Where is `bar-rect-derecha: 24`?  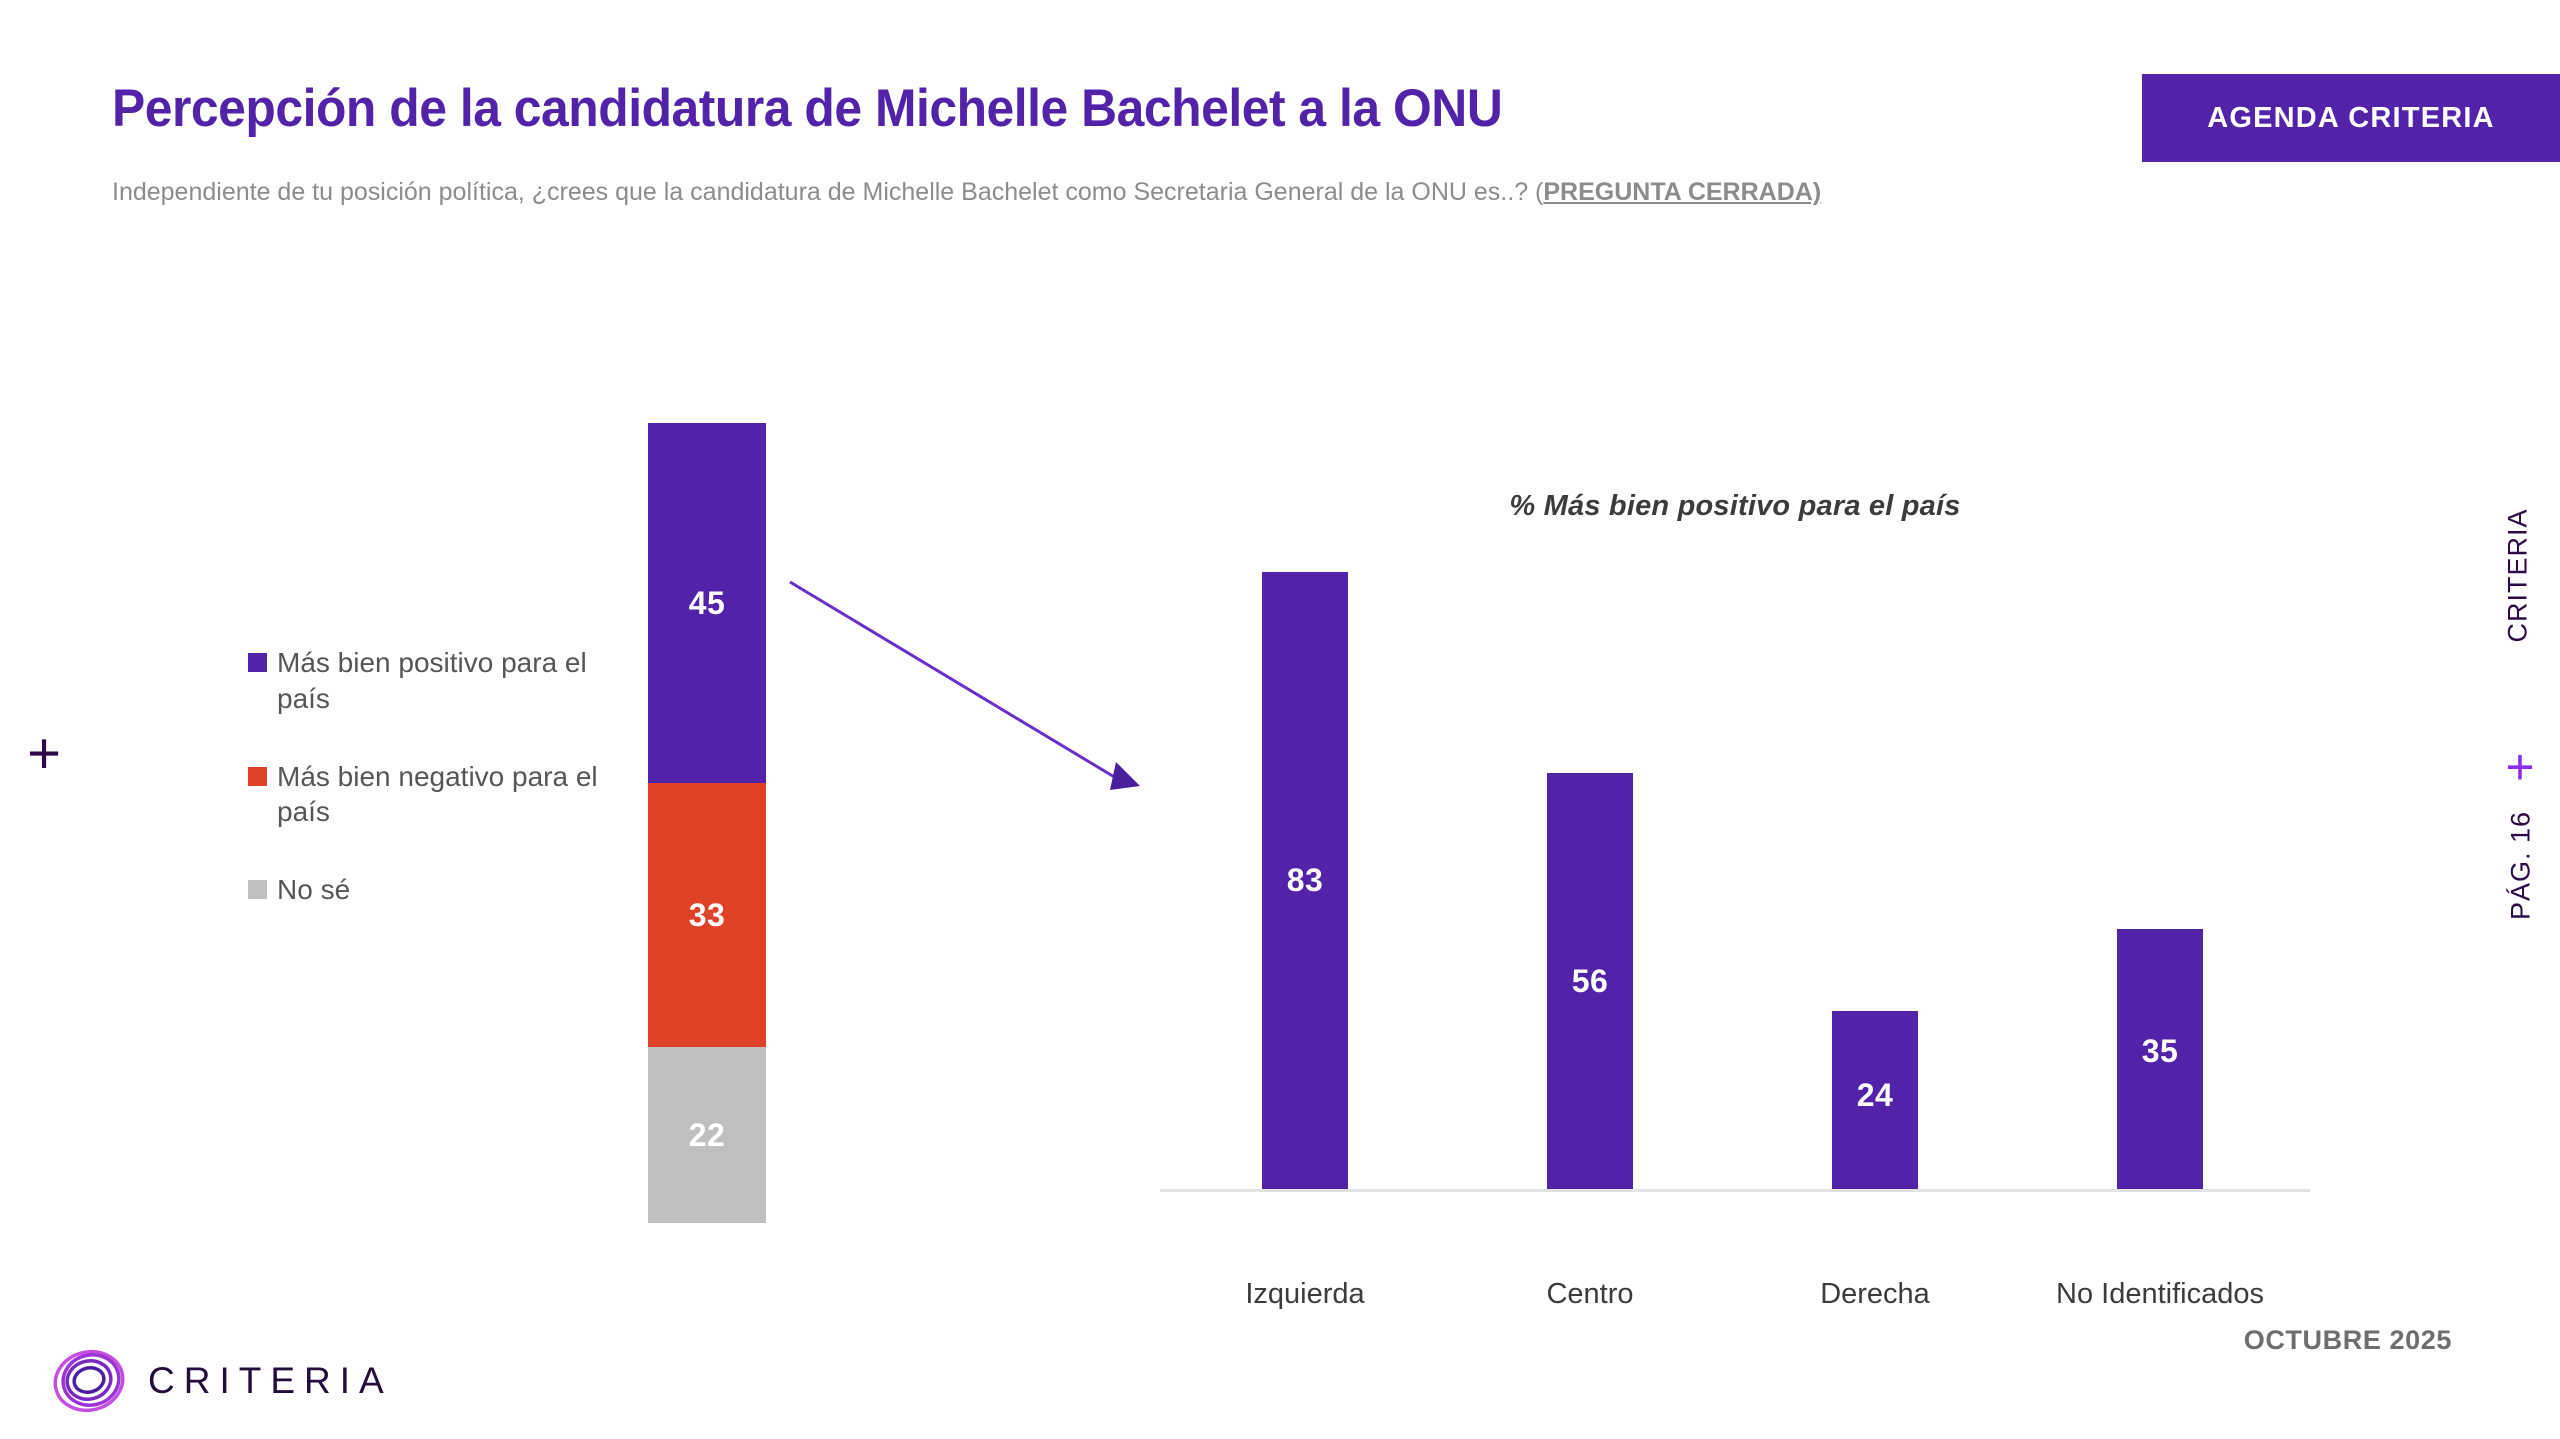 bar-rect-derecha: 24 is located at coordinates (1875, 1100).